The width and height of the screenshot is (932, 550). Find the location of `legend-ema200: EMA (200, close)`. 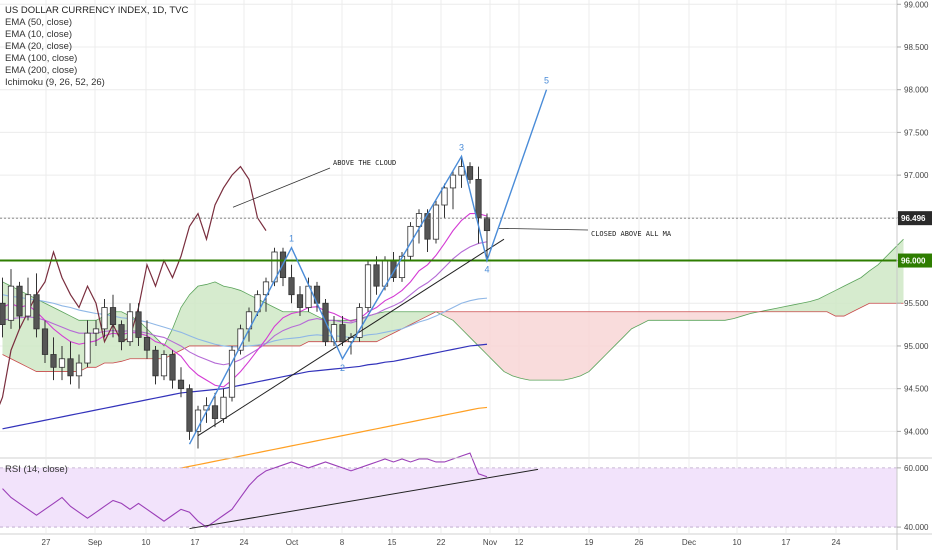

legend-ema200: EMA (200, close) is located at coordinates (41, 70).